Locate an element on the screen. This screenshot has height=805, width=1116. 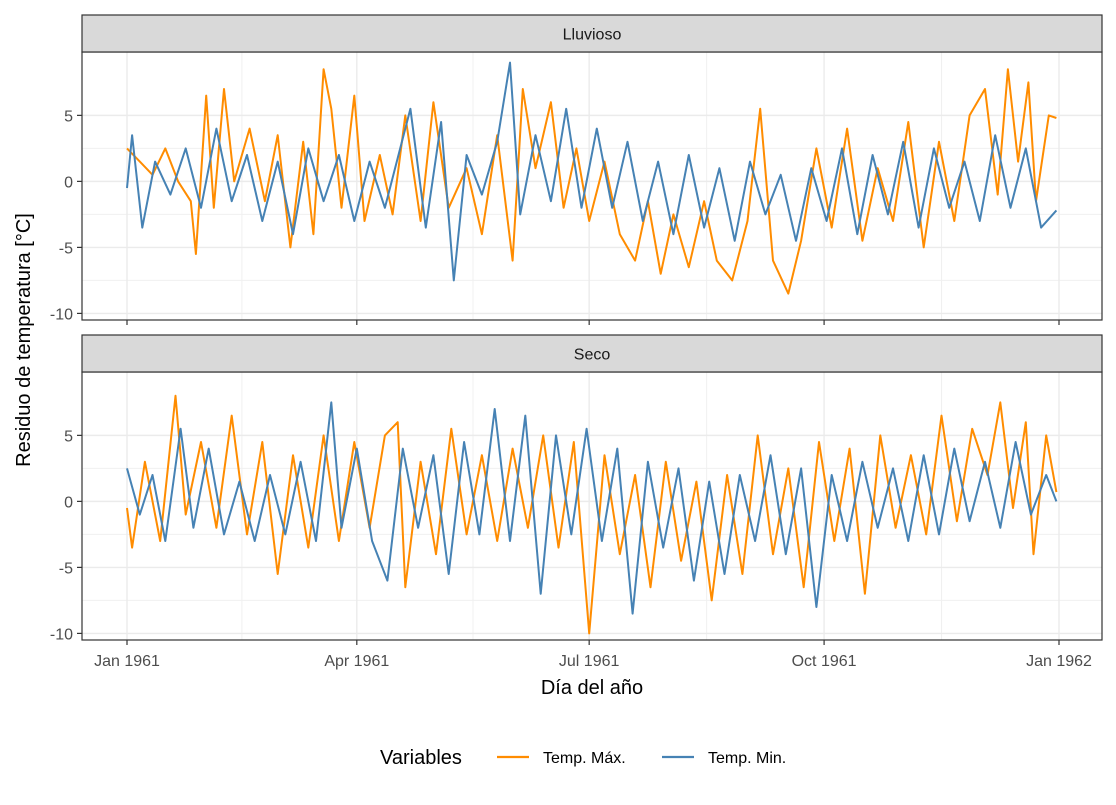
legend: Variables Temp. Máx. Temp. Min. is located at coordinates (583, 758).